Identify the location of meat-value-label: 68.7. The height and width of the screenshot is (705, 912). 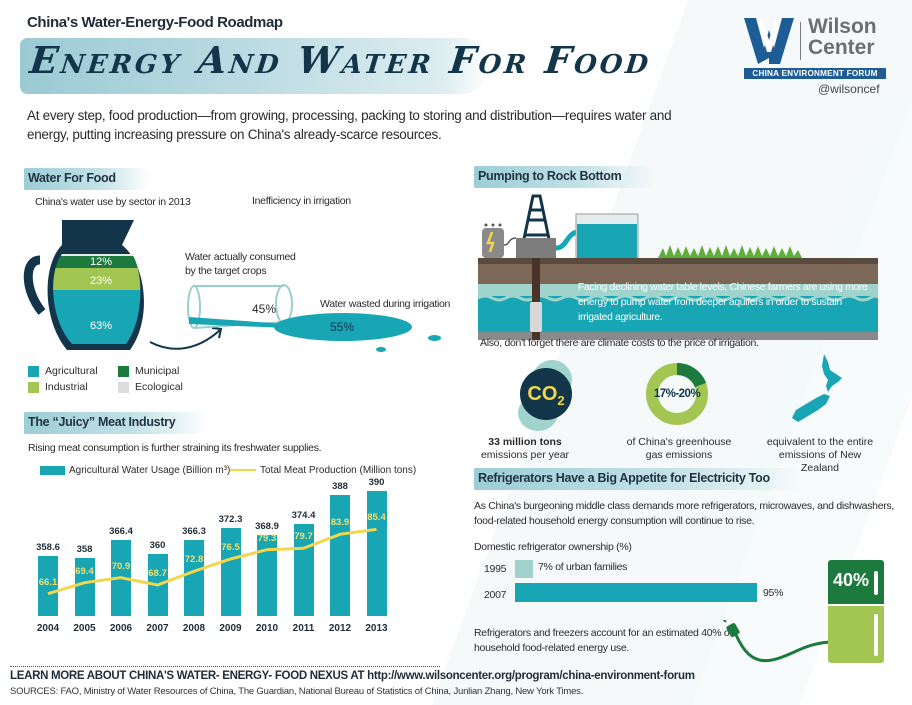
(157, 573).